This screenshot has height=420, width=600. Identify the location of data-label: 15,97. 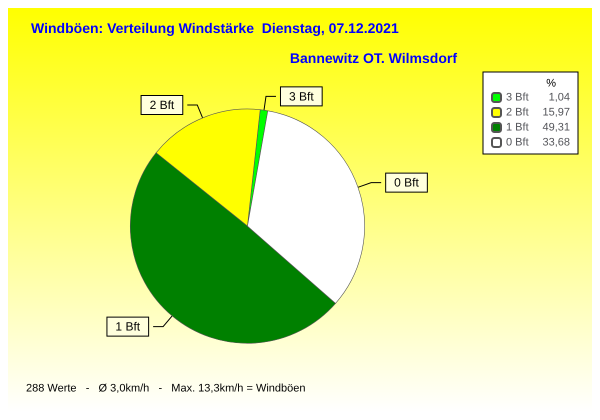
(556, 112).